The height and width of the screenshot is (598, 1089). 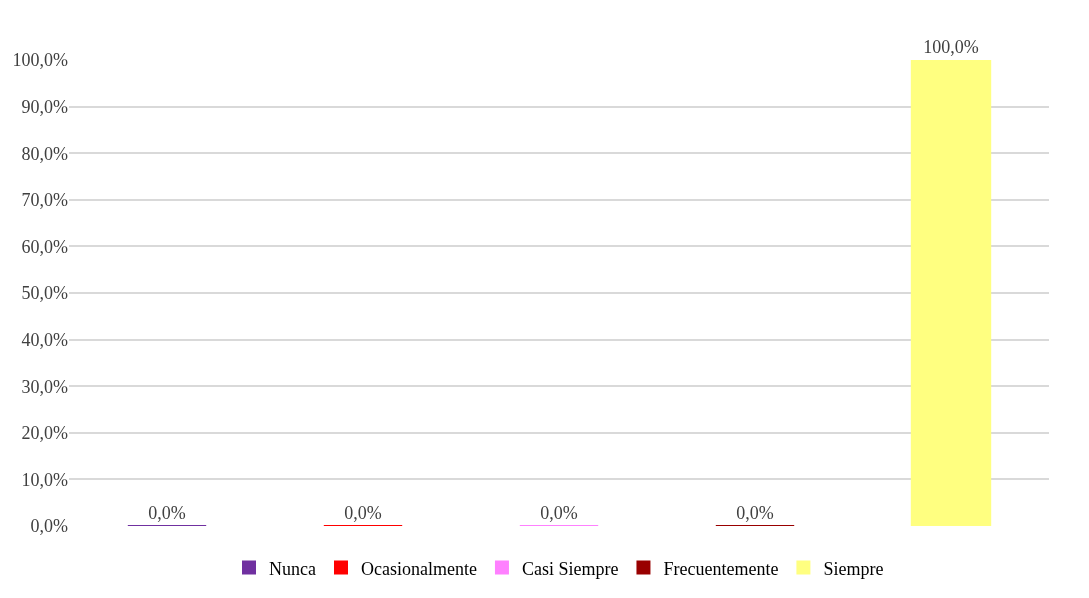 What do you see at coordinates (40, 60) in the screenshot?
I see `y-tick-label: 100,0%` at bounding box center [40, 60].